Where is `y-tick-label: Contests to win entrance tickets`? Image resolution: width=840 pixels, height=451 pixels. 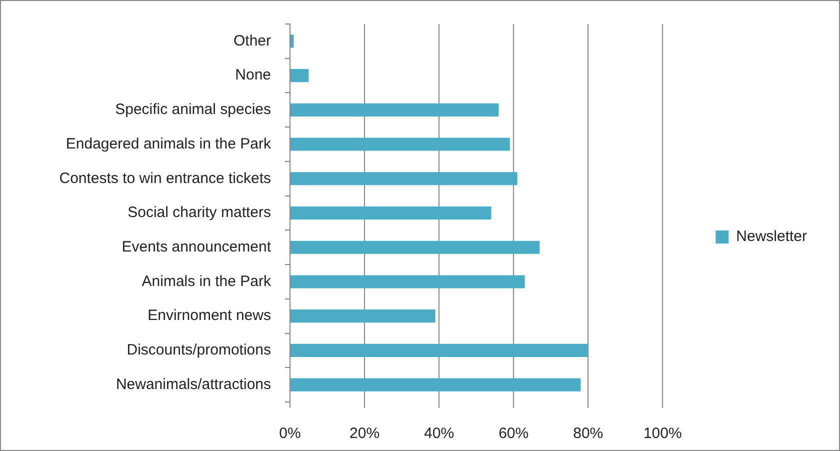
y-tick-label: Contests to win entrance tickets is located at coordinates (165, 178).